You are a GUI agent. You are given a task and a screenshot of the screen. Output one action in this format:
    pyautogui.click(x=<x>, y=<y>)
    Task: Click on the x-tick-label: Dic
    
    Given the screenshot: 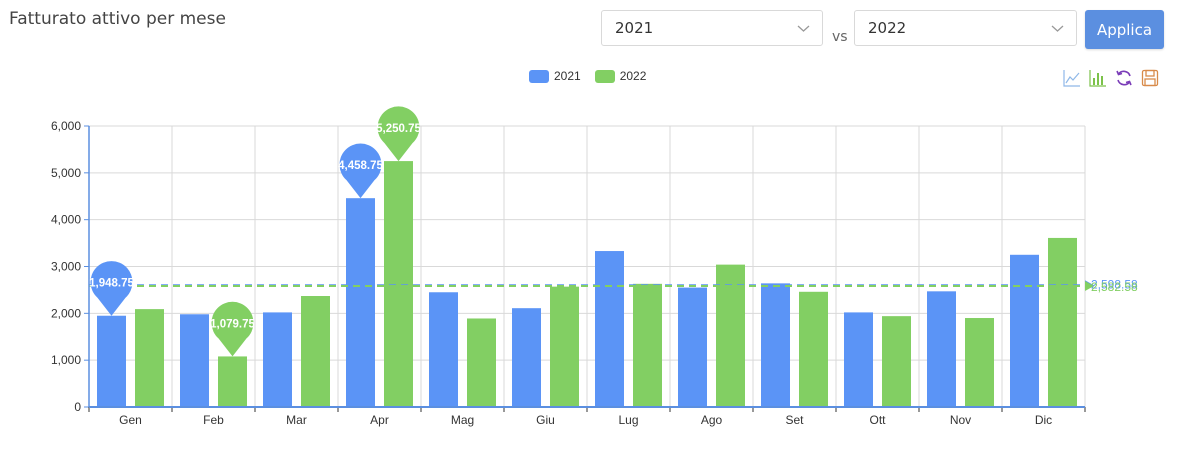 What is the action you would take?
    pyautogui.click(x=1043, y=420)
    